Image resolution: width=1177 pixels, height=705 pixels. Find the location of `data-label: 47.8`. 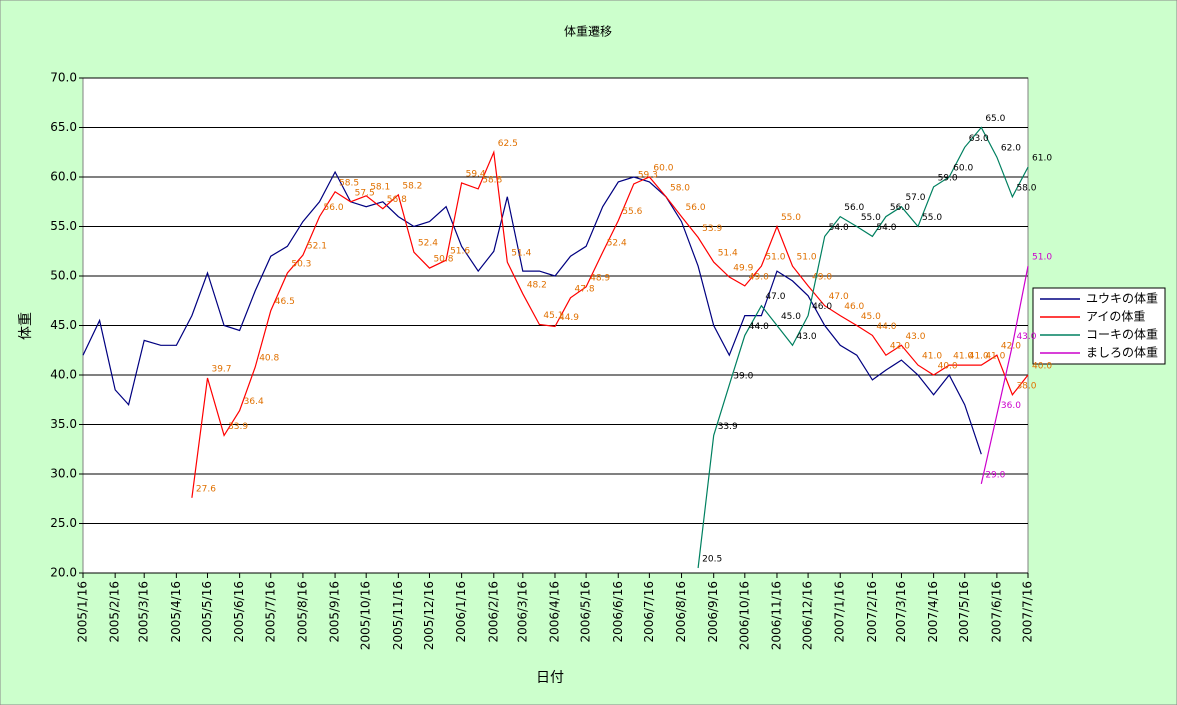

data-label: 47.8 is located at coordinates (585, 289).